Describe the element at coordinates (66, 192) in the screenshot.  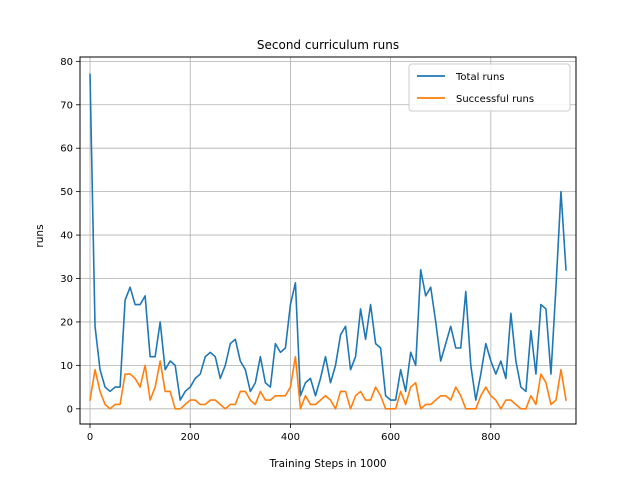
I see `y-tick-label: 50` at that location.